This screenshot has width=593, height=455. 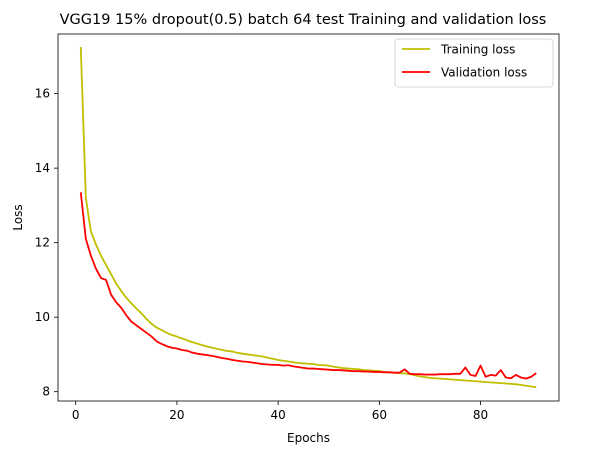 What do you see at coordinates (42, 94) in the screenshot?
I see `y-tick-label: 16` at bounding box center [42, 94].